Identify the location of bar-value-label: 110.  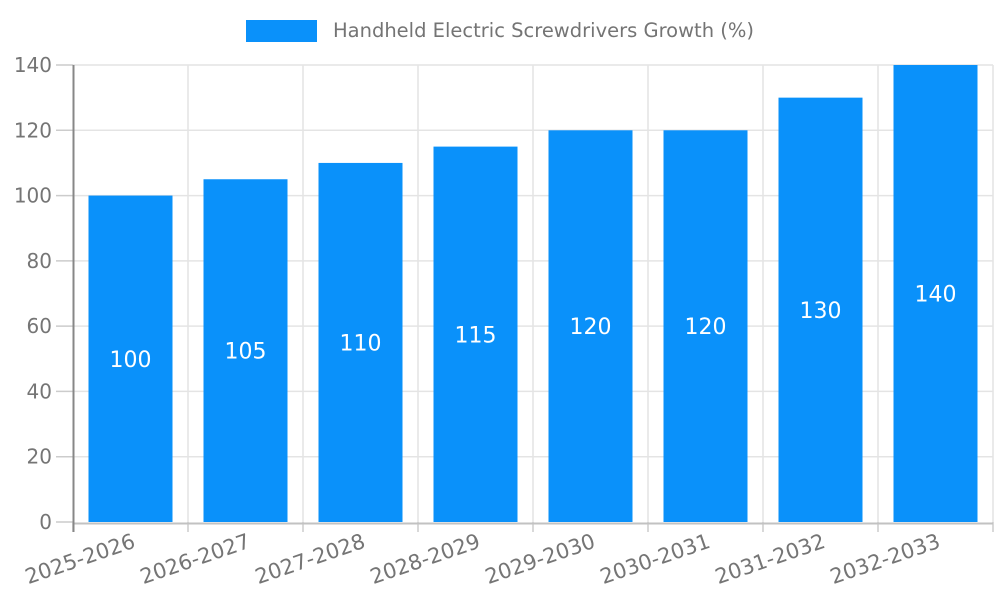
(361, 343).